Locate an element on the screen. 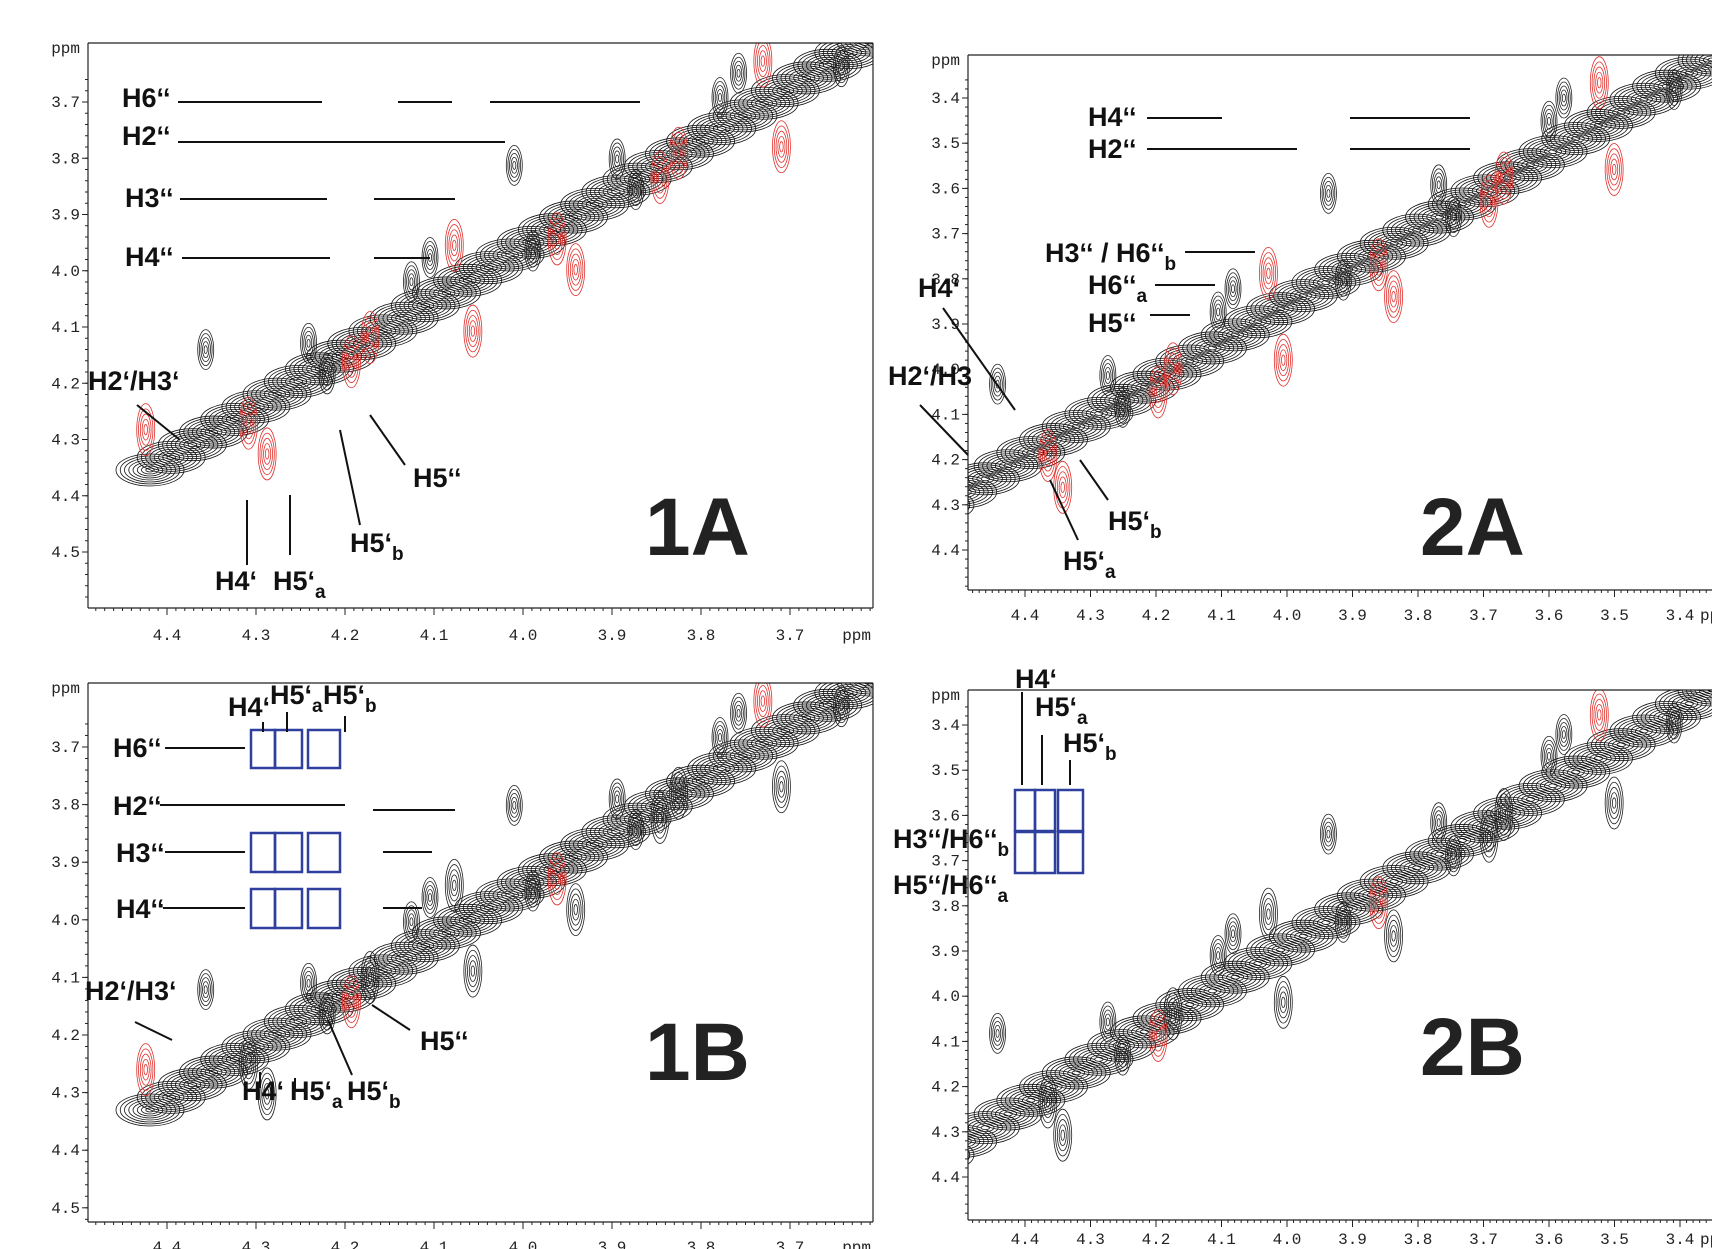  annotation: H5‘b is located at coordinates (377, 546).